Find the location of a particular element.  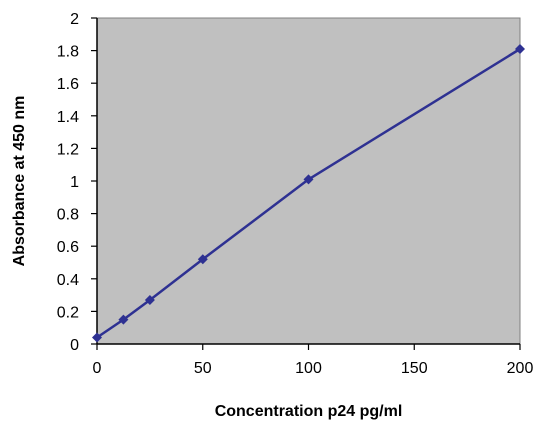

x-tick-label: 0 is located at coordinates (97, 368).